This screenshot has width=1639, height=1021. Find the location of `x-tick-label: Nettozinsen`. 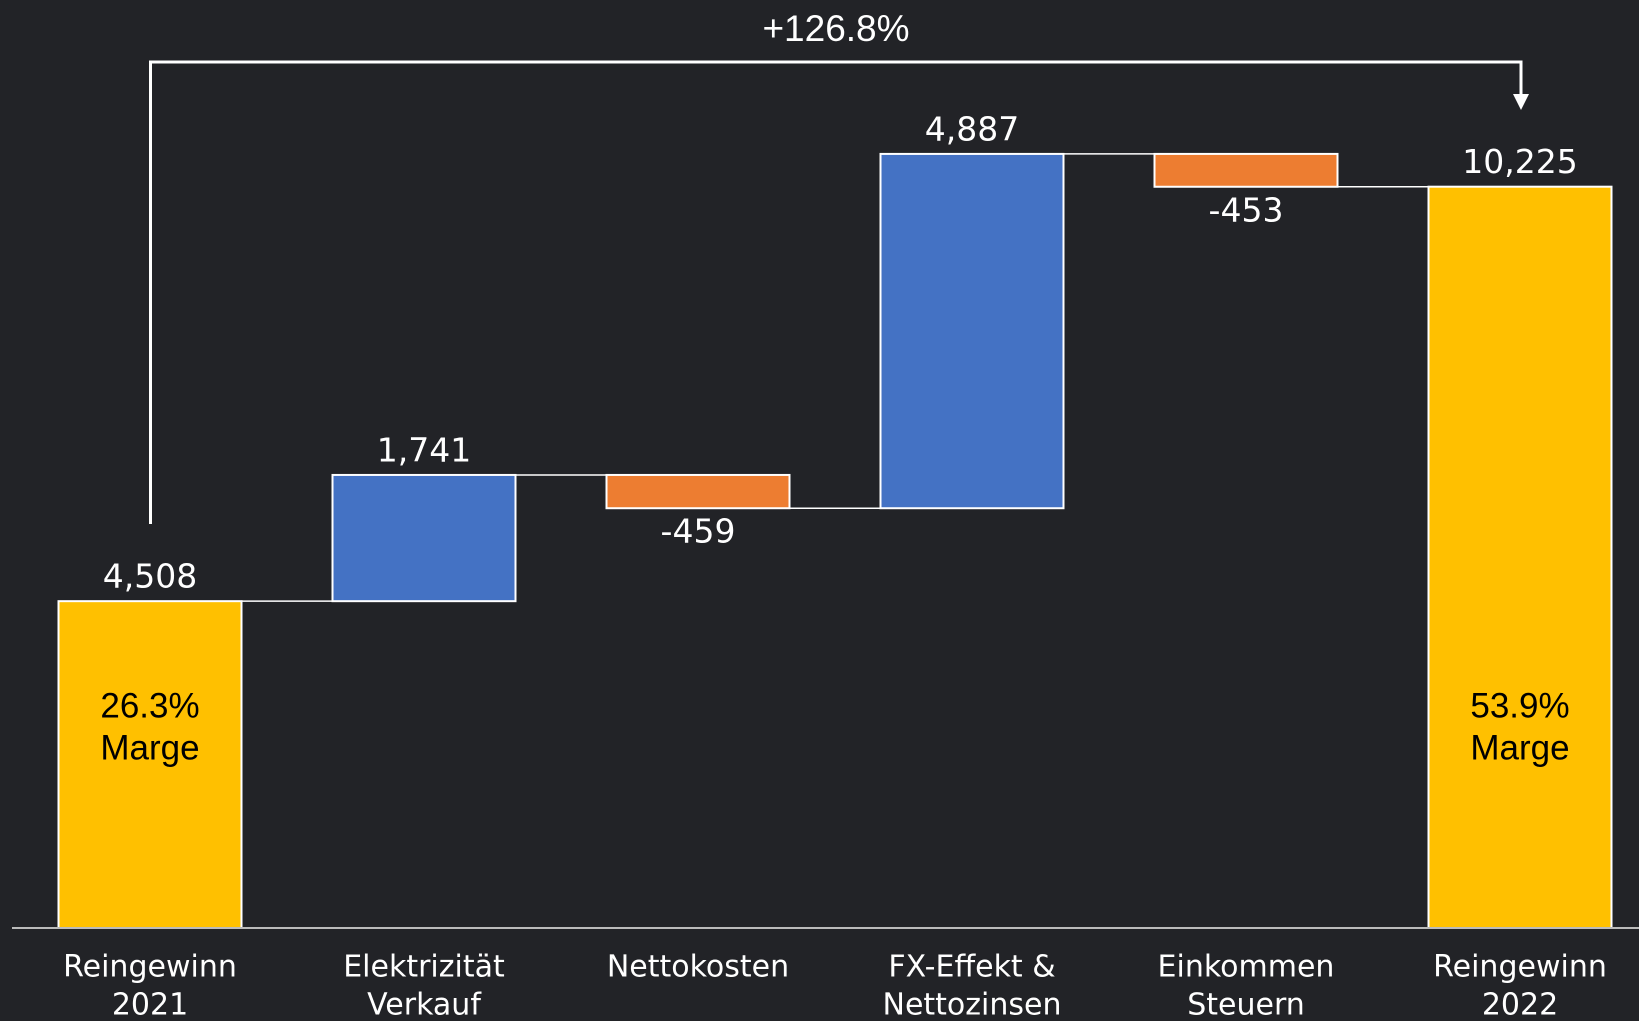

x-tick-label: Nettozinsen is located at coordinates (972, 1004).